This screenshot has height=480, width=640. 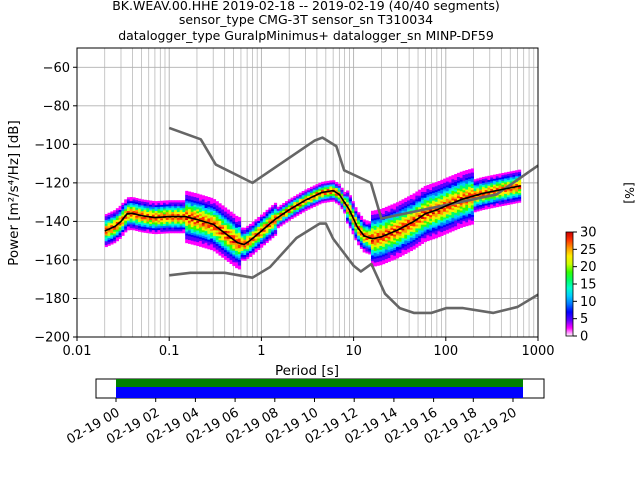 I want to click on y-tick-label: −200, so click(x=52, y=338).